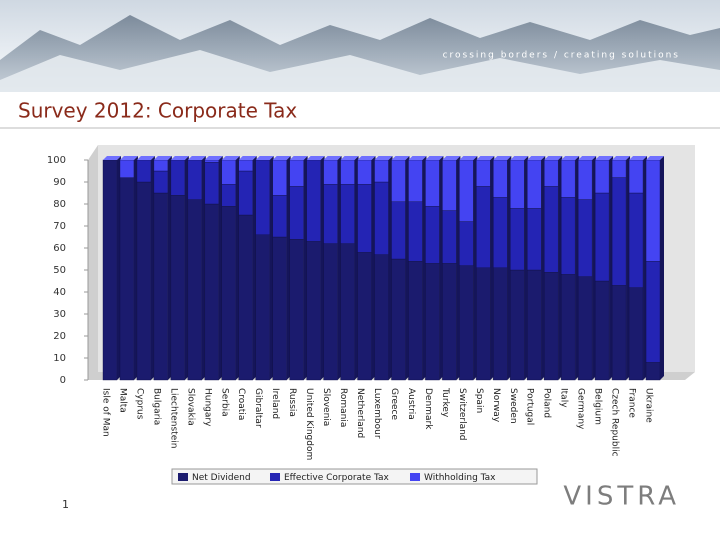  Describe the element at coordinates (479, 400) in the screenshot. I see `x-tick-label: Spain` at that location.